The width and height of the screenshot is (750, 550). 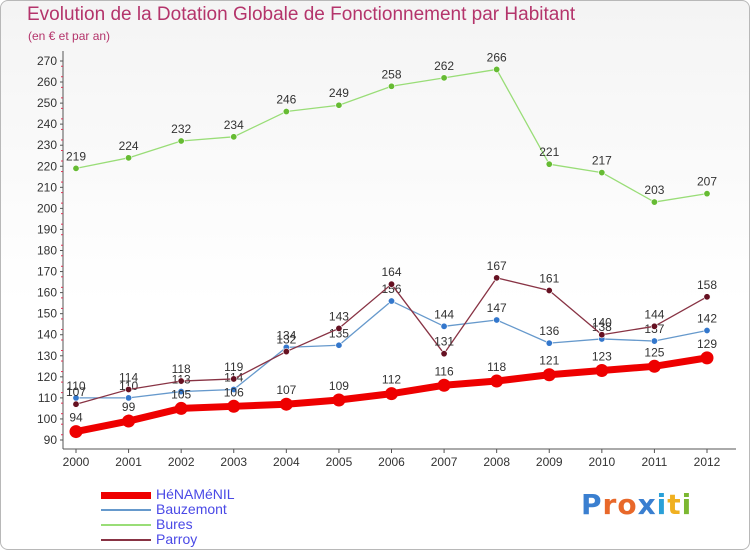 I want to click on y-tick-label: 90, so click(x=51, y=440).